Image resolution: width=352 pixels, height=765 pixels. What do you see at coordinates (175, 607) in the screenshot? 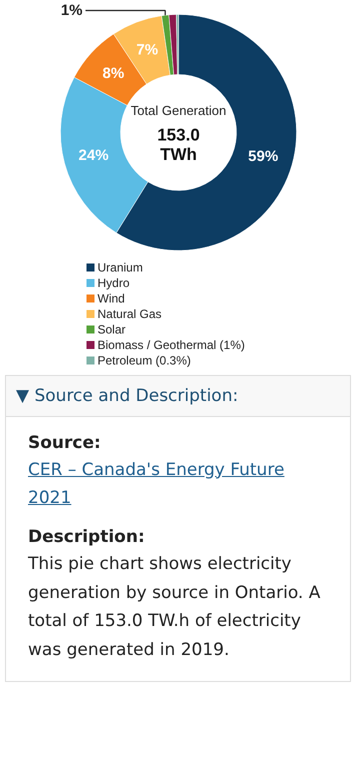
I see `text: This pie chart shows electricity generation by source in Ontario. A total of 153.0 TW.h of electricity was generated in 2019.` at bounding box center [175, 607].